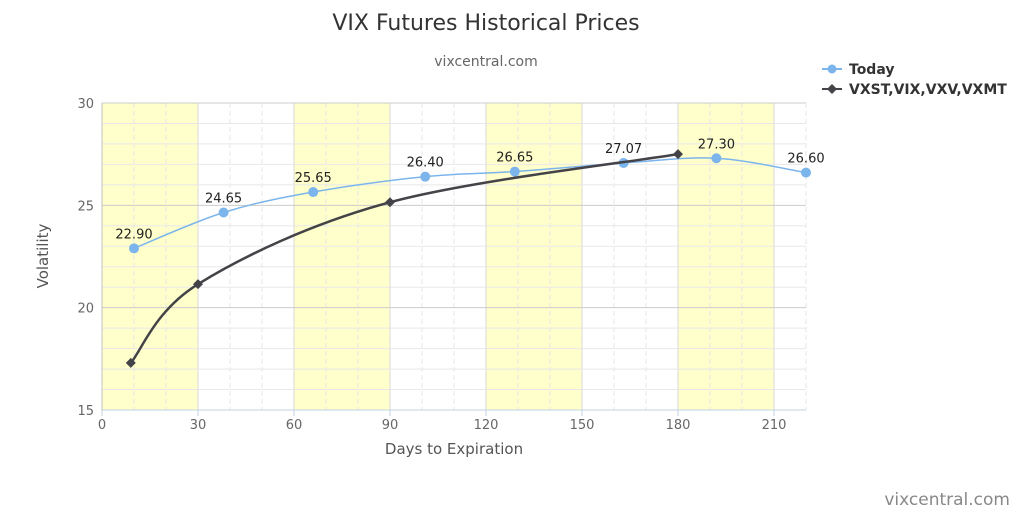 The width and height of the screenshot is (1024, 512). Describe the element at coordinates (774, 425) in the screenshot. I see `x-tick-label: 210` at that location.